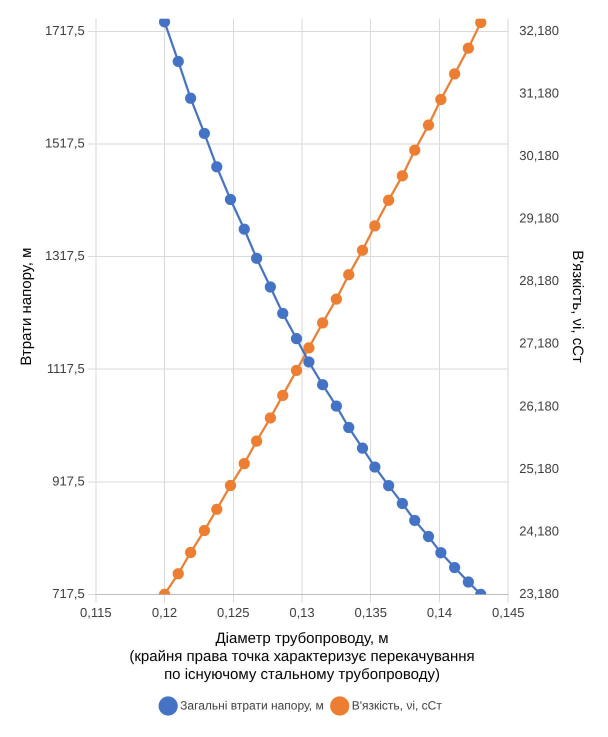  What do you see at coordinates (64, 256) in the screenshot?
I see `y-tick-label: 1317,5` at bounding box center [64, 256].